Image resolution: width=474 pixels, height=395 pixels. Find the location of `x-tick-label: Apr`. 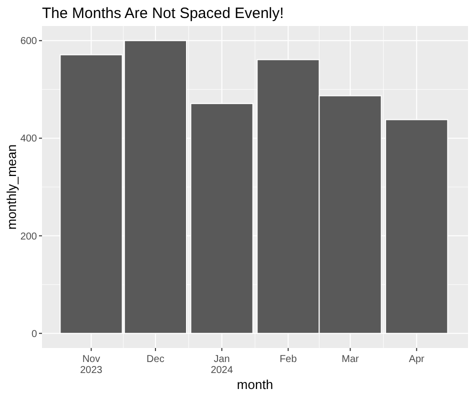

x-tick-label: Apr is located at coordinates (417, 359).